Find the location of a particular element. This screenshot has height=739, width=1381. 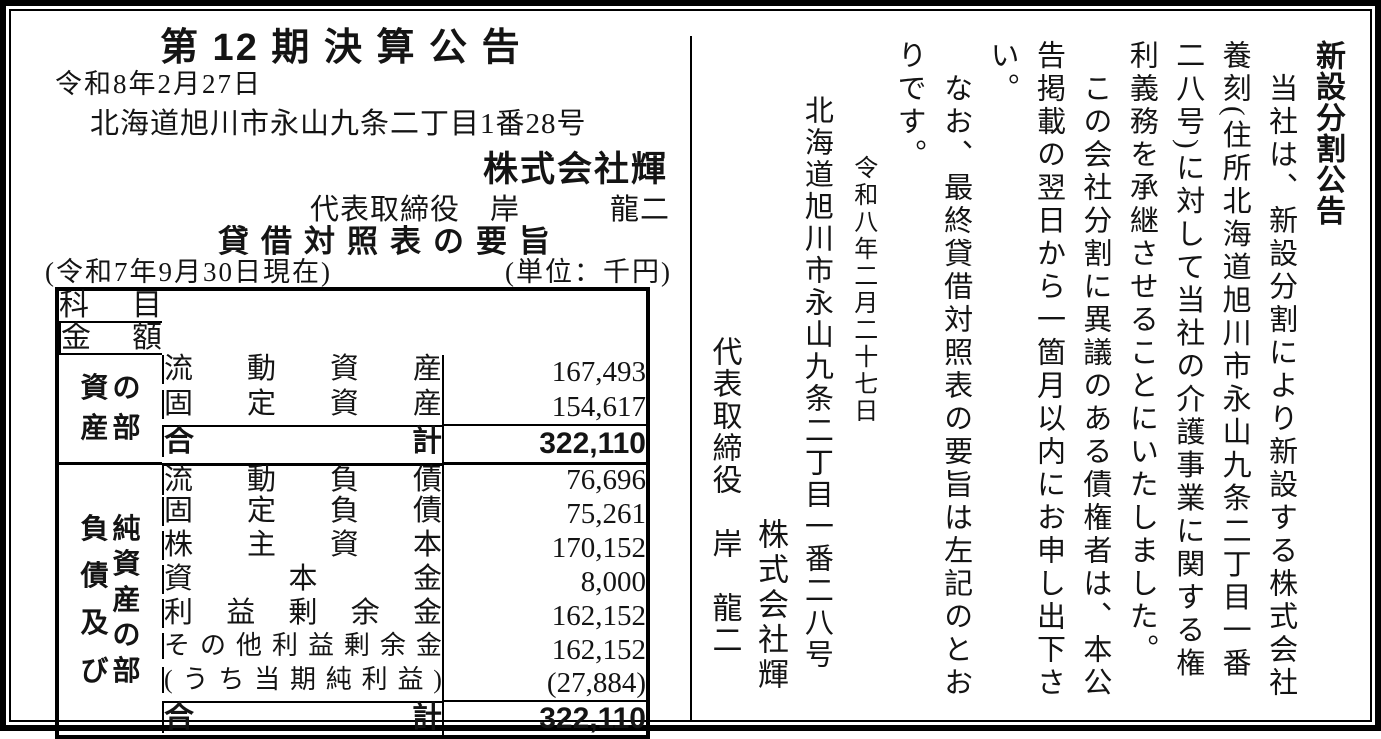

assets-category-label: 資産 の部 is located at coordinates (110, 408).